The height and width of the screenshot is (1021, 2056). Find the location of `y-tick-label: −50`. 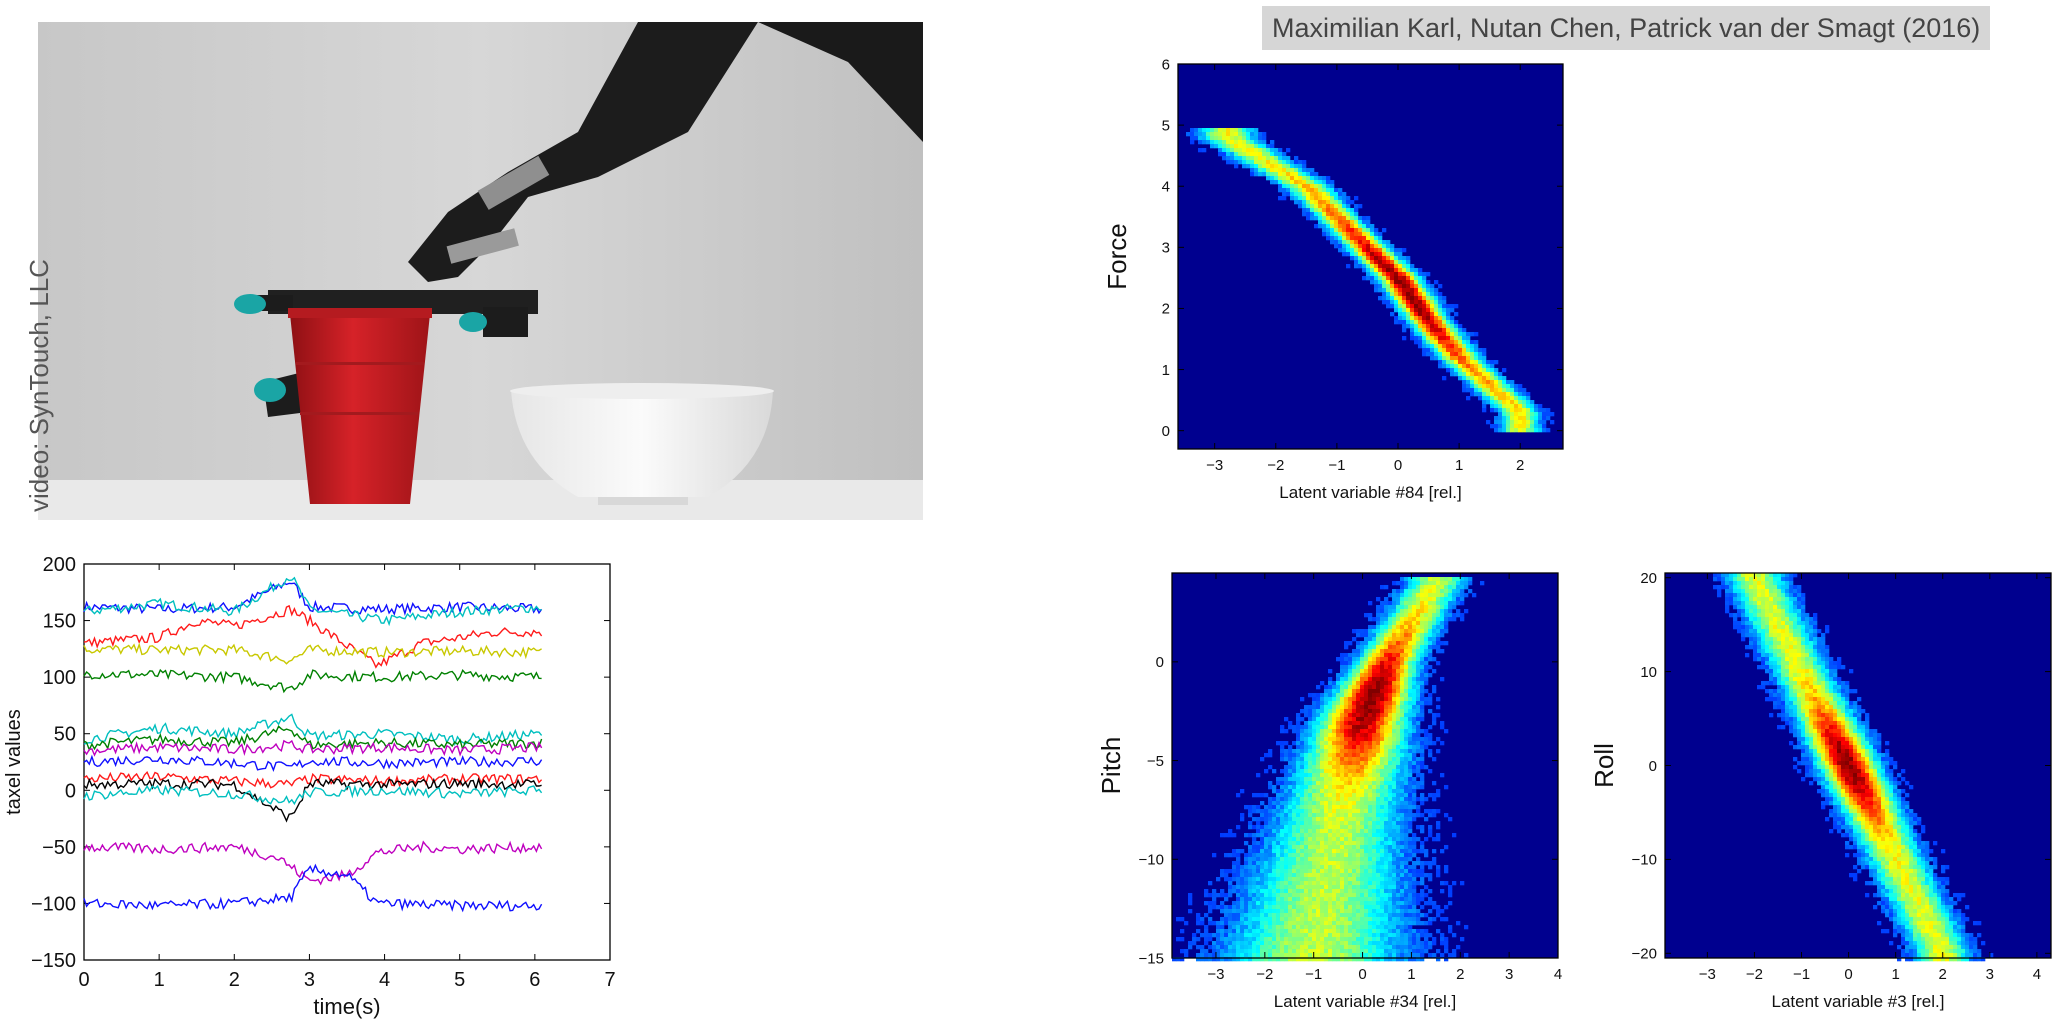

y-tick-label: −50 is located at coordinates (59, 848).